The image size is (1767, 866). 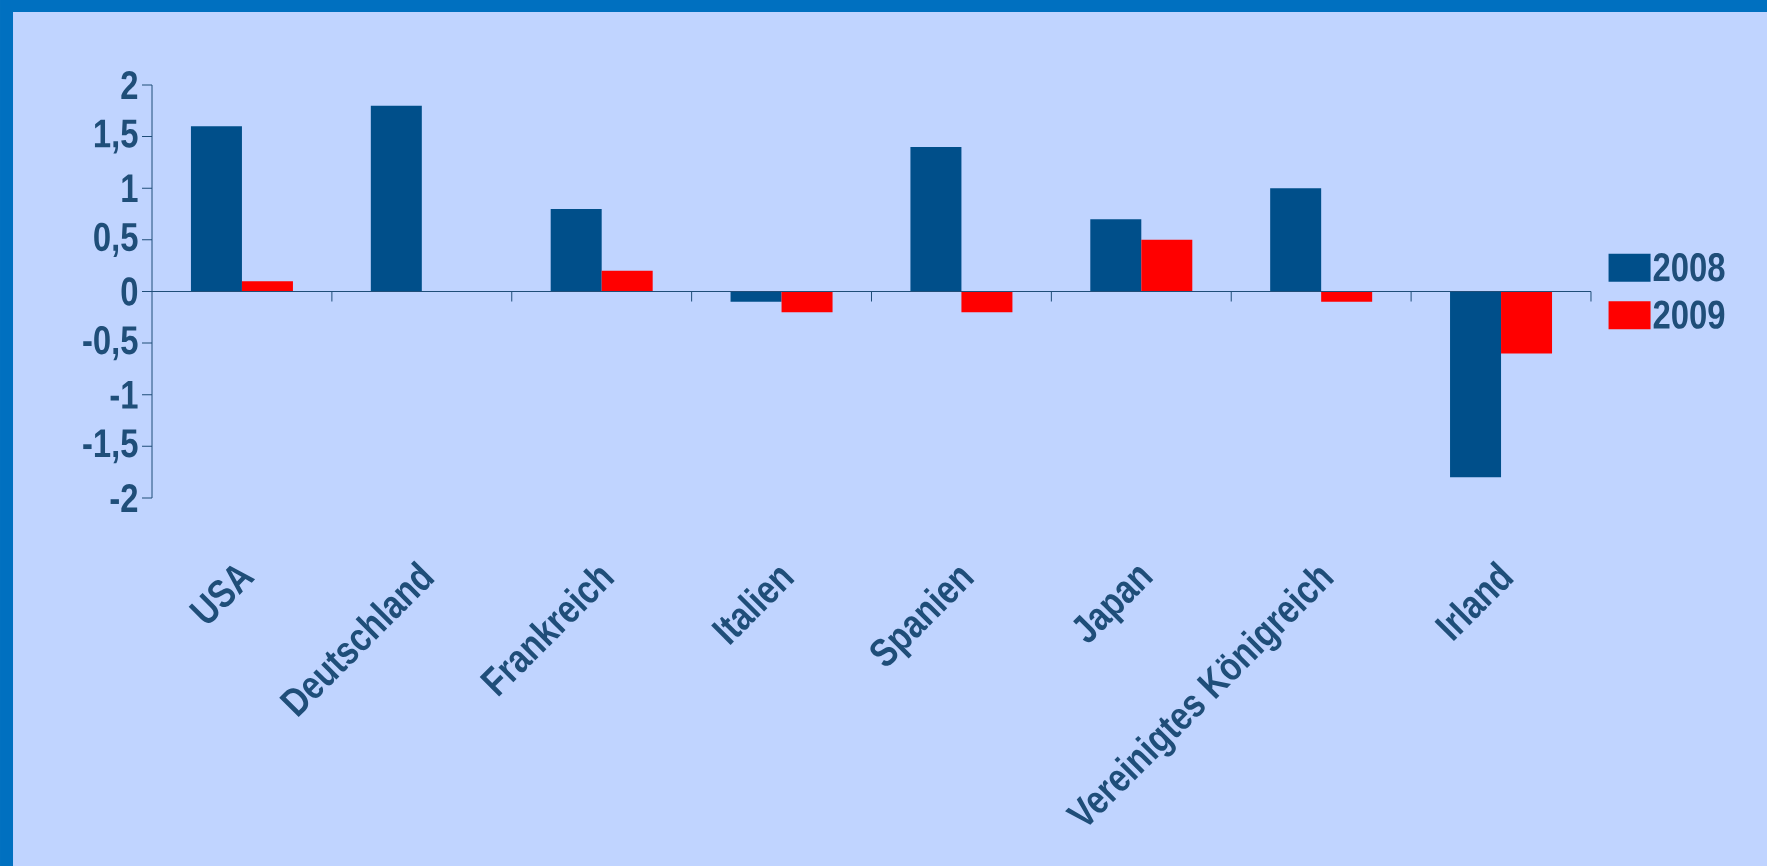 What do you see at coordinates (124, 498) in the screenshot?
I see `y-tick-label: -2` at bounding box center [124, 498].